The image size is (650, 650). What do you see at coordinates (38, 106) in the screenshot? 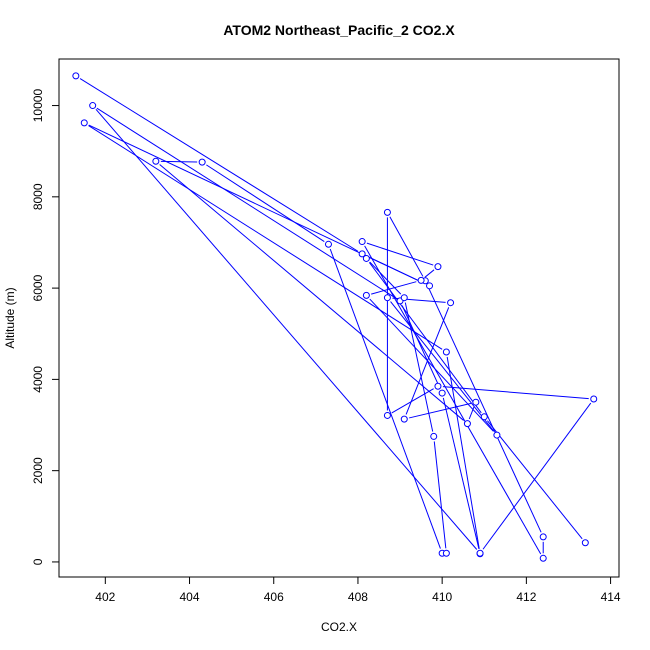
I see `y-tick-label: 10000` at bounding box center [38, 106].